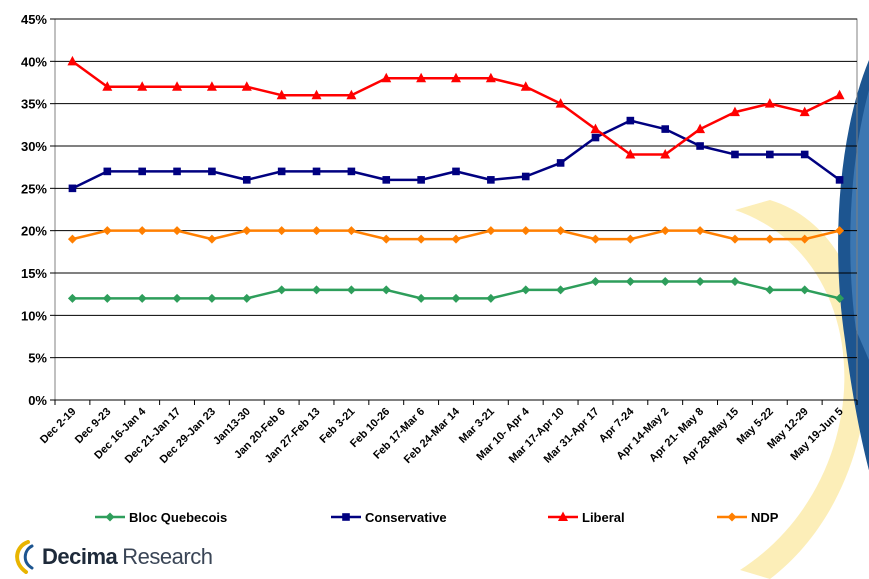 The width and height of the screenshot is (869, 579). I want to click on legend: Bloc Quebecois Conservative Liberal NDP, so click(437, 517).